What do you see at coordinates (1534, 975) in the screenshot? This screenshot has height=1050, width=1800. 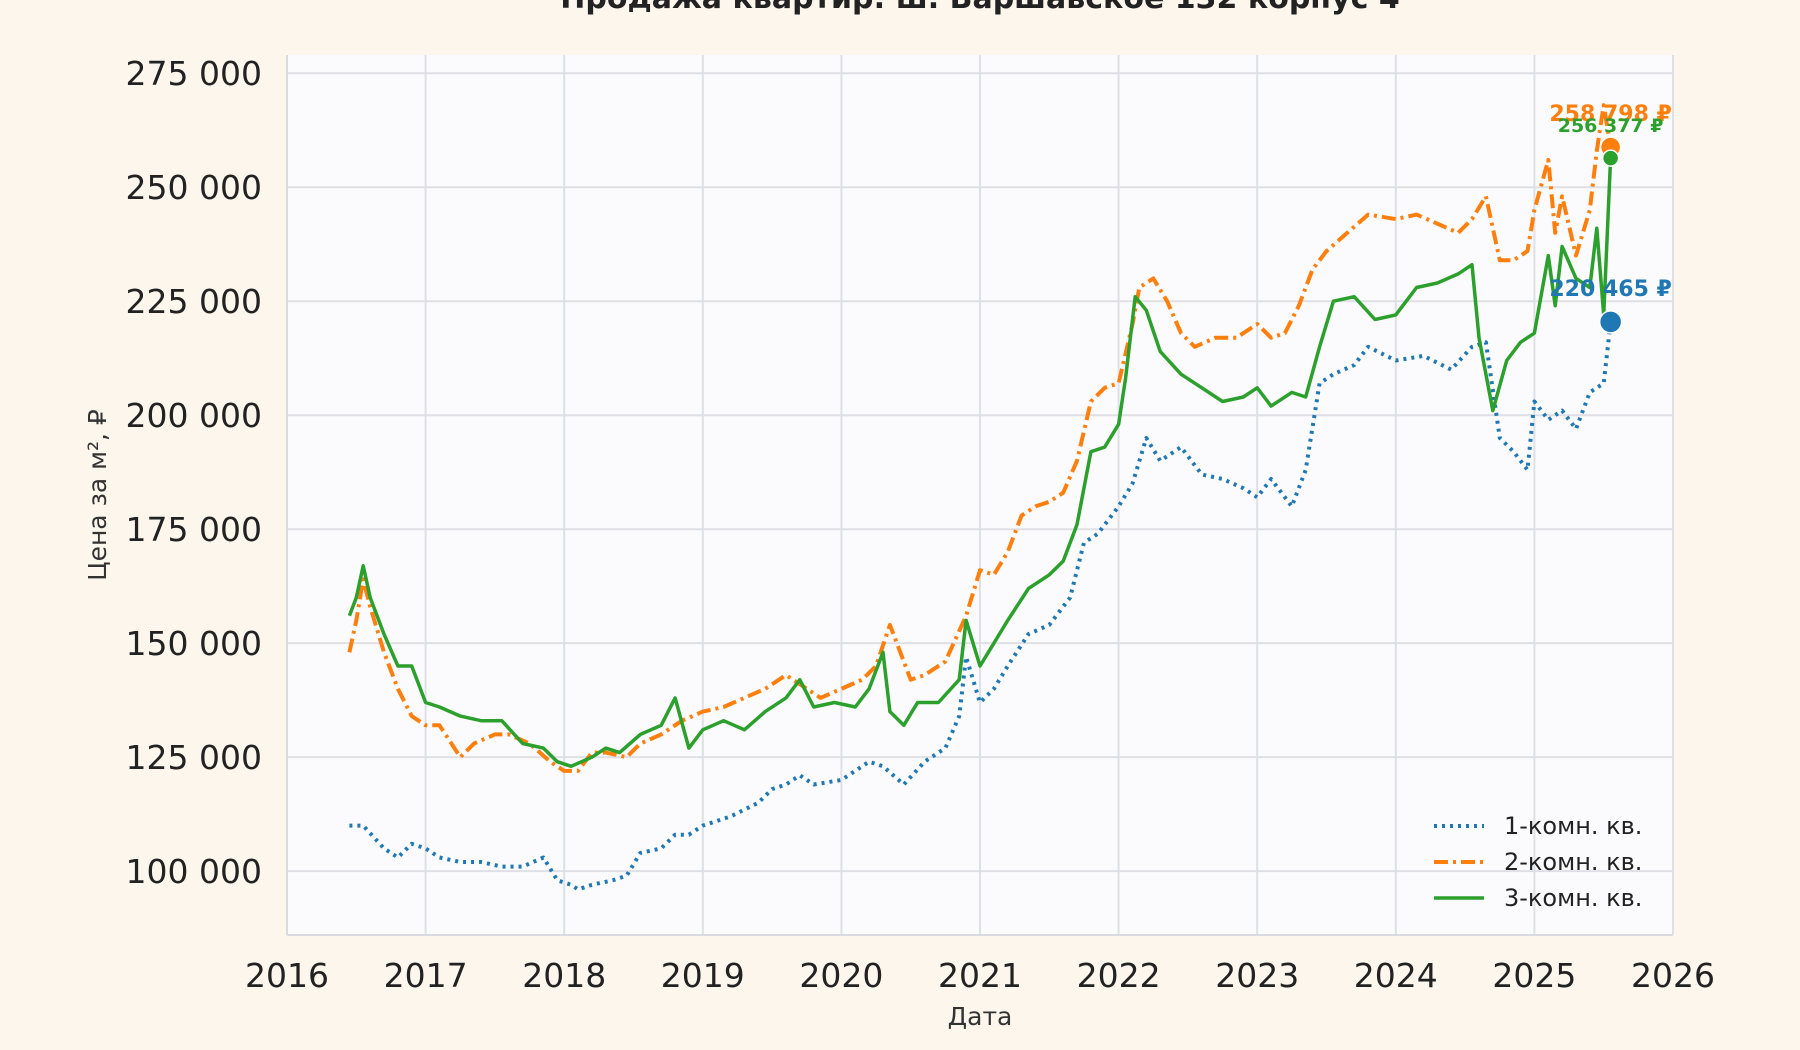 I see `x-tick-label: 2025` at bounding box center [1534, 975].